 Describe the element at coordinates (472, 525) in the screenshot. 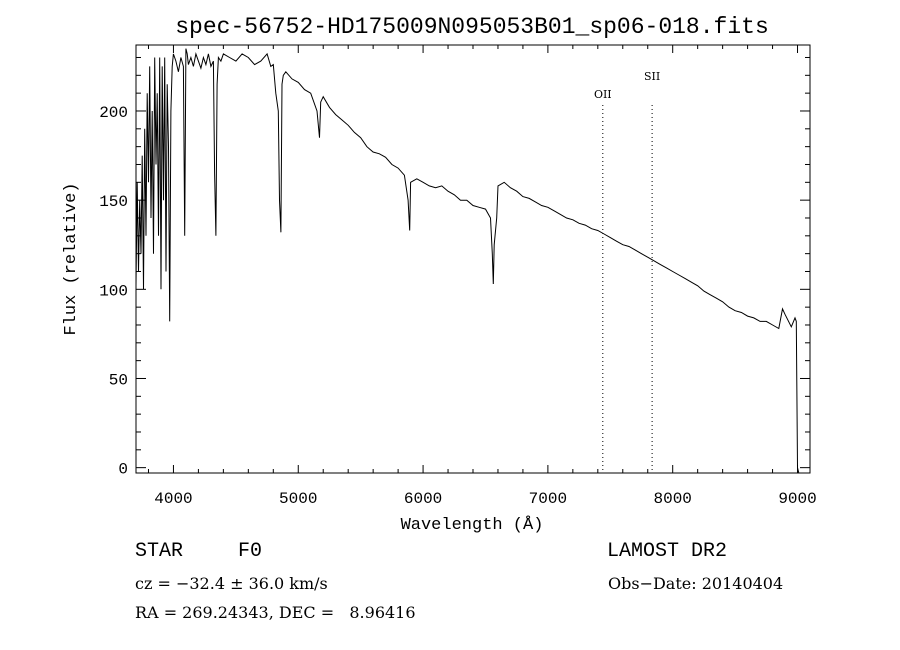

I see `x-axis-label: Wavelength (Å)` at that location.